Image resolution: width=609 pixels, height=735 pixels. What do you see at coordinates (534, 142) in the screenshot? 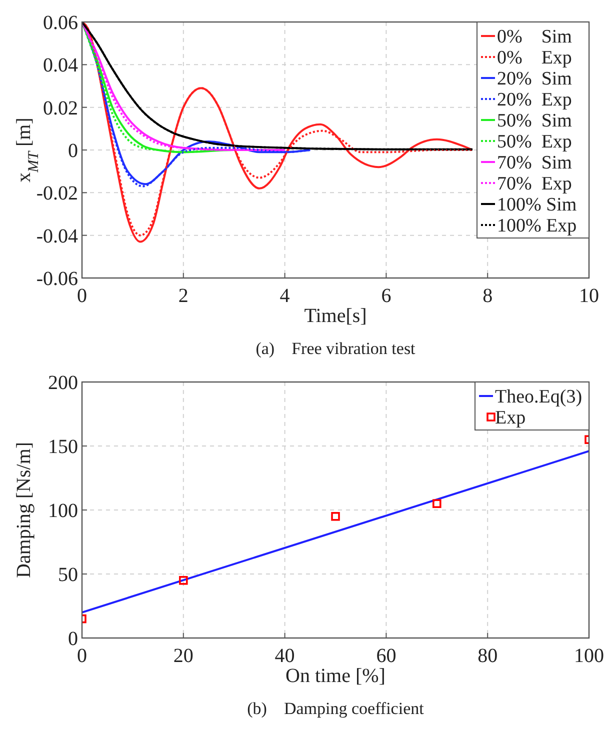
I see `legend-label: 50% Exp` at bounding box center [534, 142].